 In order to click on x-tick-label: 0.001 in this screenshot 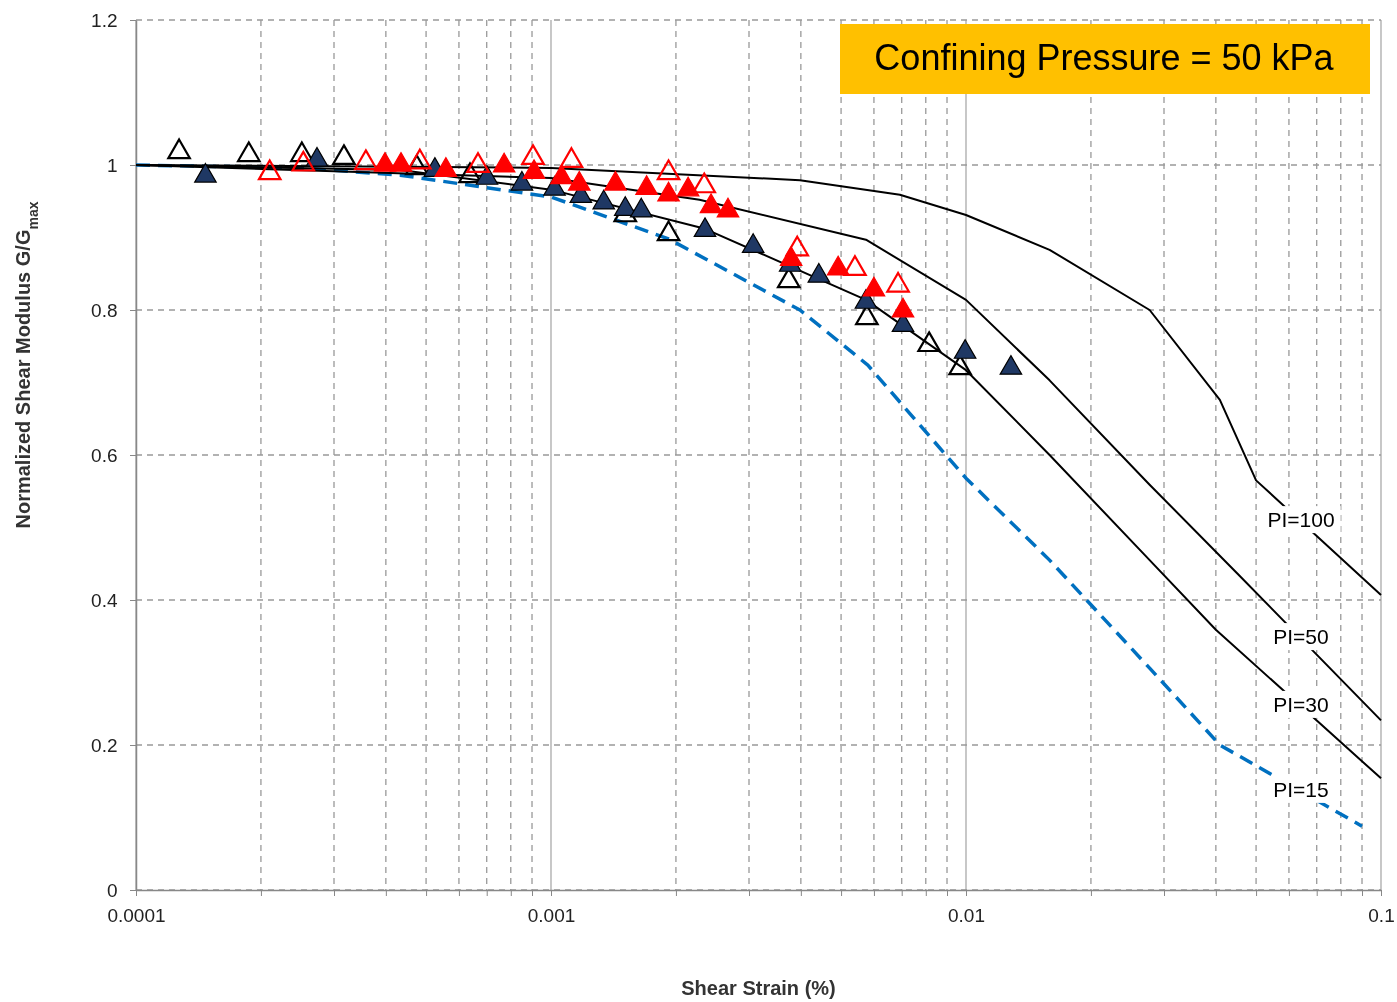, I will do `click(551, 915)`.